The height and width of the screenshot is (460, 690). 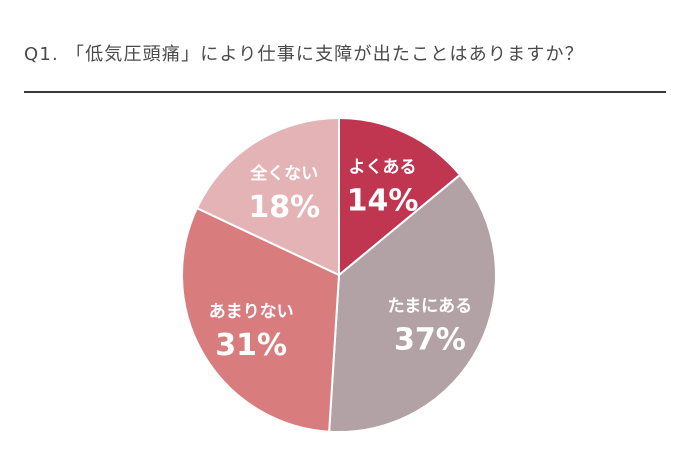 I want to click on slice-label: 全くない, so click(x=283, y=173).